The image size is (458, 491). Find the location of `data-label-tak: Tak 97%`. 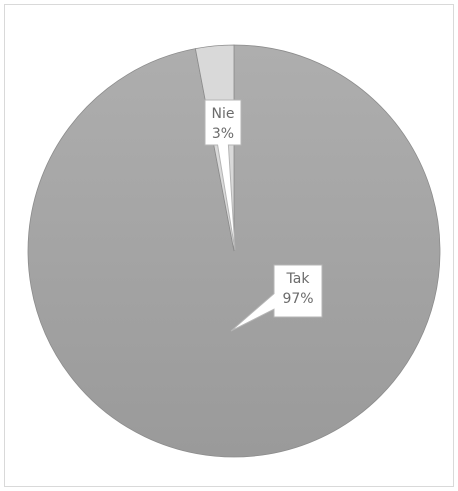

data-label-tak: Tak 97% is located at coordinates (276, 298).